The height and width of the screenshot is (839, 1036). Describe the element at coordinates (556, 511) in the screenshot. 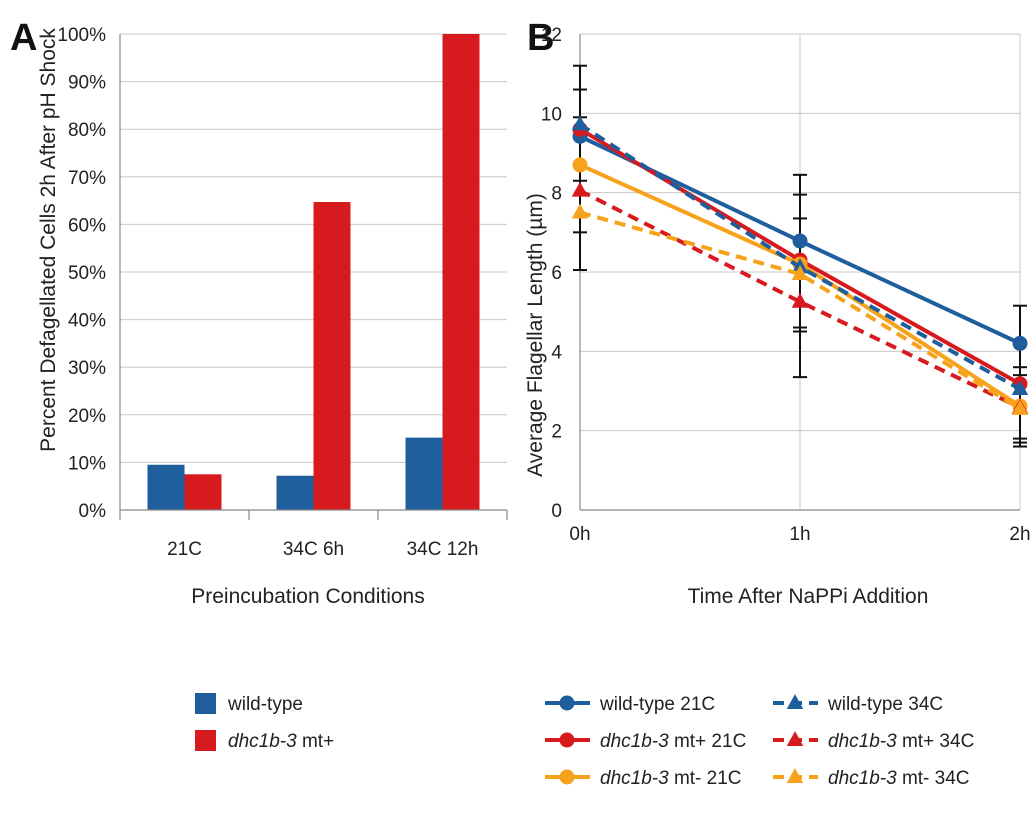

I see `y-tick-label: 0` at that location.